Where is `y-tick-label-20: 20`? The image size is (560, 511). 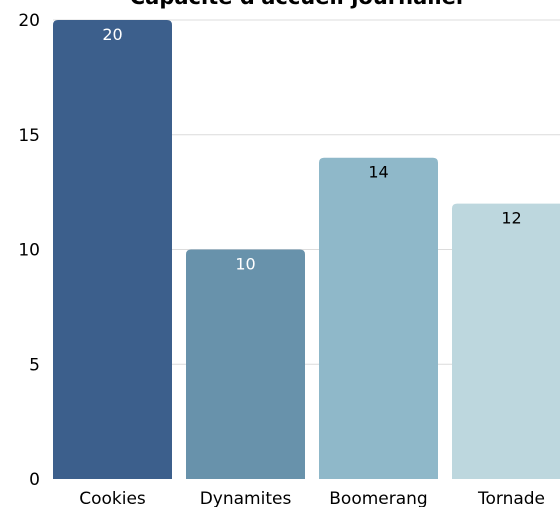
y-tick-label-20: 20 is located at coordinates (29, 21).